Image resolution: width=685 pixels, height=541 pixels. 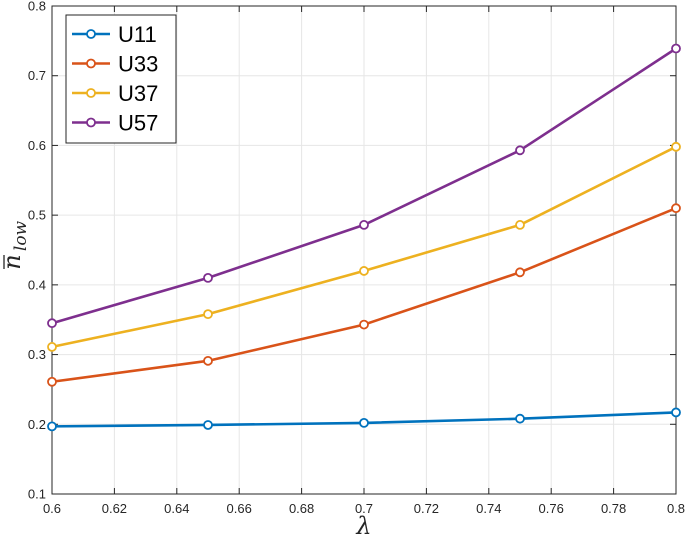 I want to click on legend-entry-u33: U33, so click(x=115, y=64).